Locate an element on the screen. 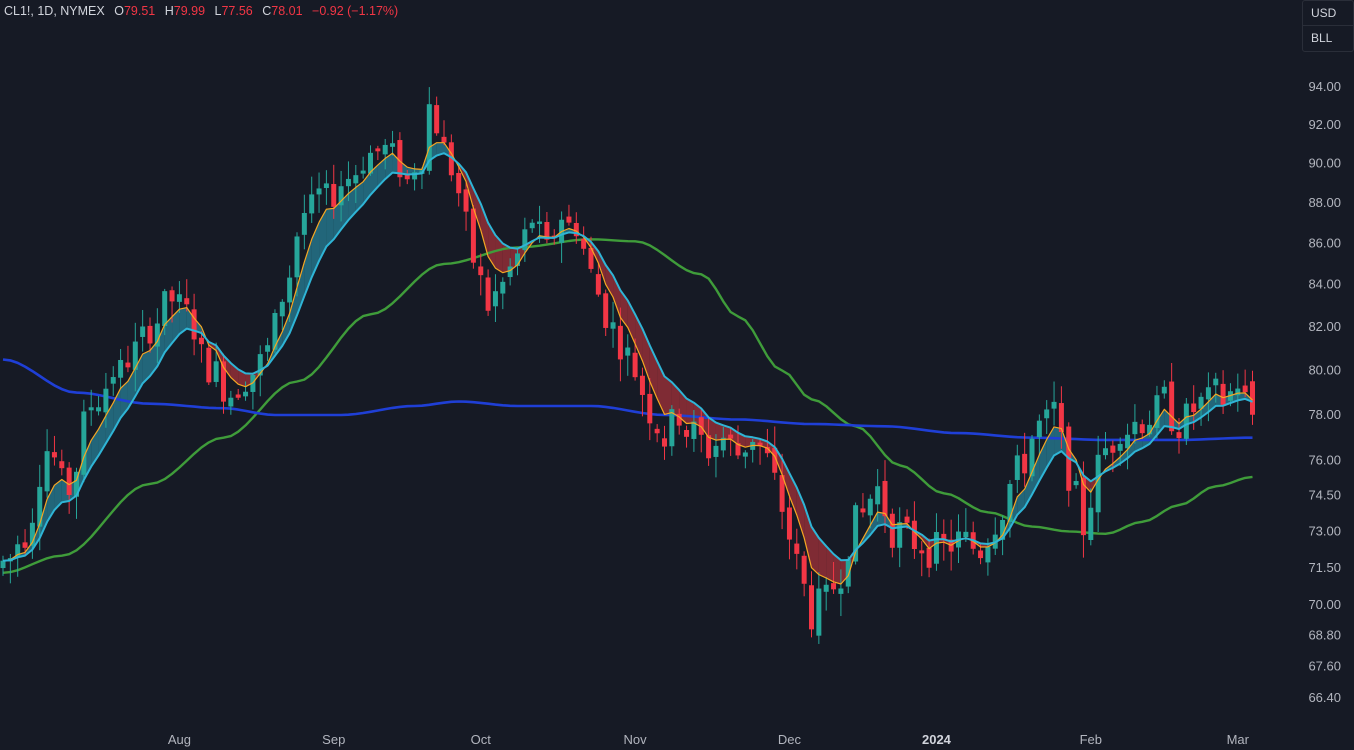 The width and height of the screenshot is (1354, 750). close-value: 78.01 is located at coordinates (287, 11).